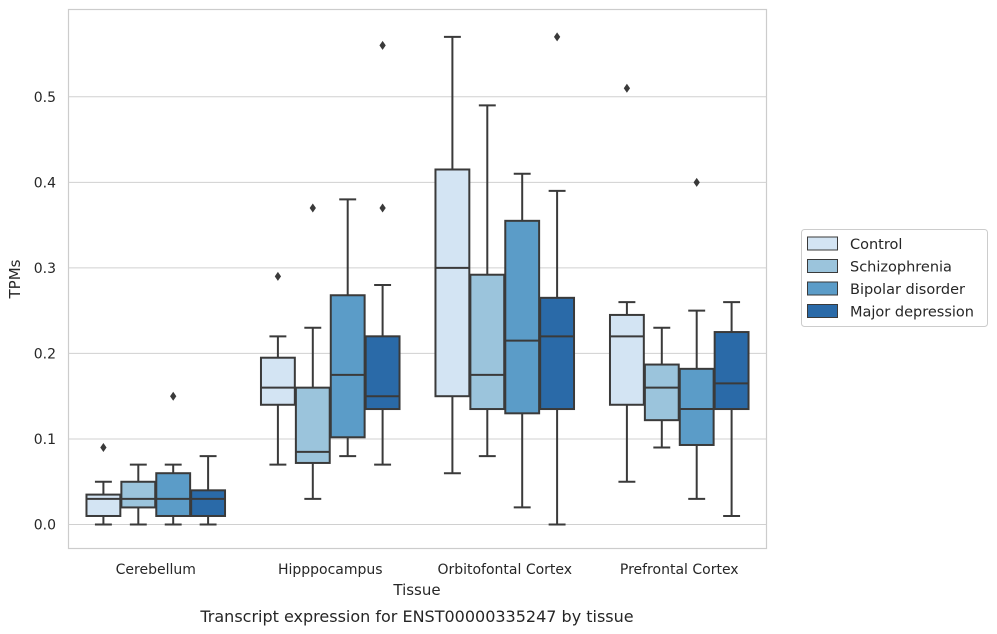 The width and height of the screenshot is (997, 634). Describe the element at coordinates (679, 570) in the screenshot. I see `x-tick-label: Prefrontal Cortex` at that location.